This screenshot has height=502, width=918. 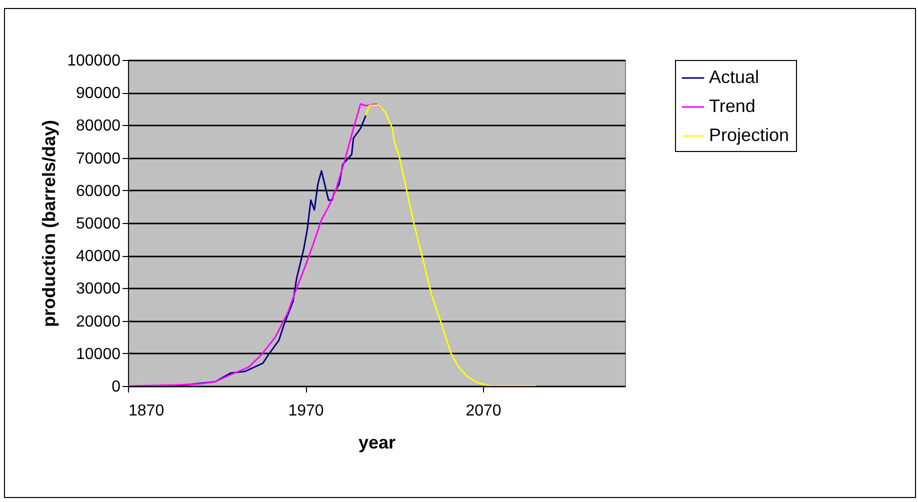 I want to click on x-tick-label: 2070, so click(x=484, y=411).